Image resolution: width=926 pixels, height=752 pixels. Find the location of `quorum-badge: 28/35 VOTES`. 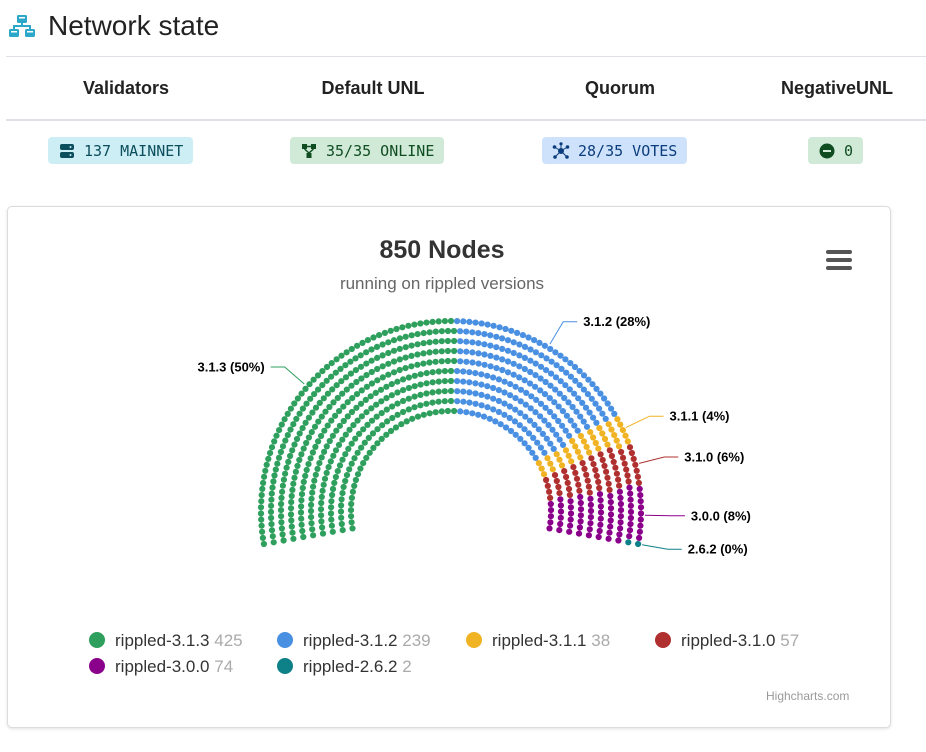

quorum-badge: 28/35 VOTES is located at coordinates (615, 150).